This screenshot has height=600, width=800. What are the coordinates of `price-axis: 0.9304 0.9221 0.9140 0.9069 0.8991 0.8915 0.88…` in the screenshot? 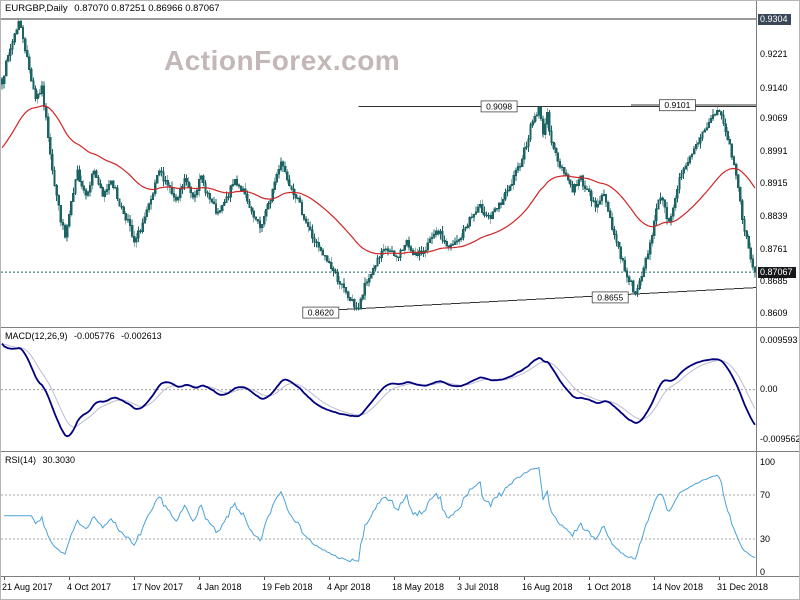 It's located at (778, 289).